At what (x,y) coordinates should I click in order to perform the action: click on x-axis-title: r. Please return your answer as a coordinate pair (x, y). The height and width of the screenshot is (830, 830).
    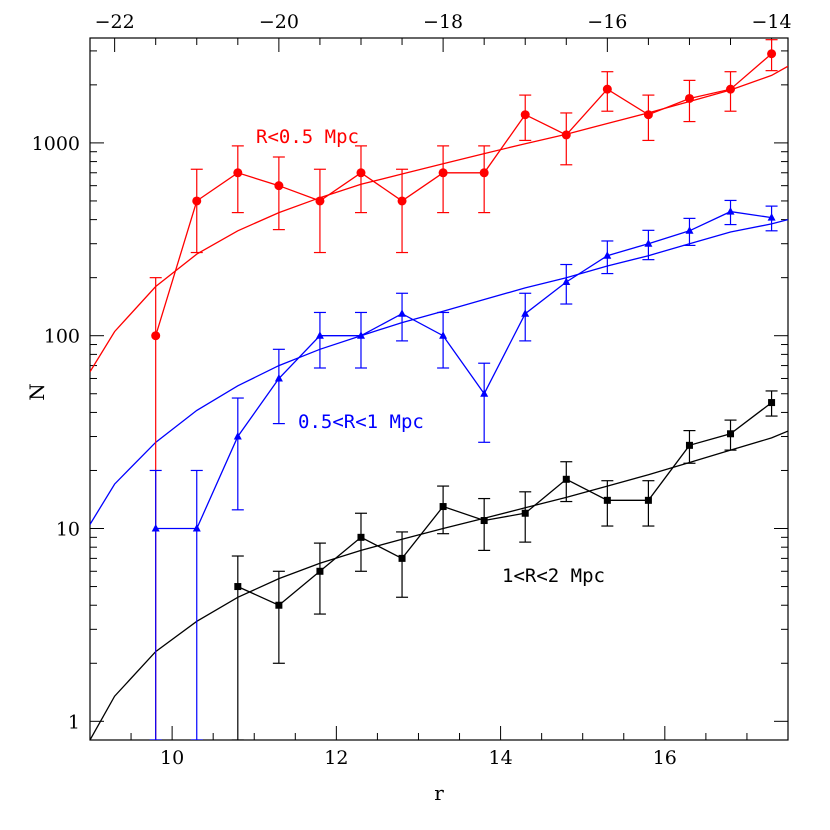
    Looking at the image, I should click on (439, 793).